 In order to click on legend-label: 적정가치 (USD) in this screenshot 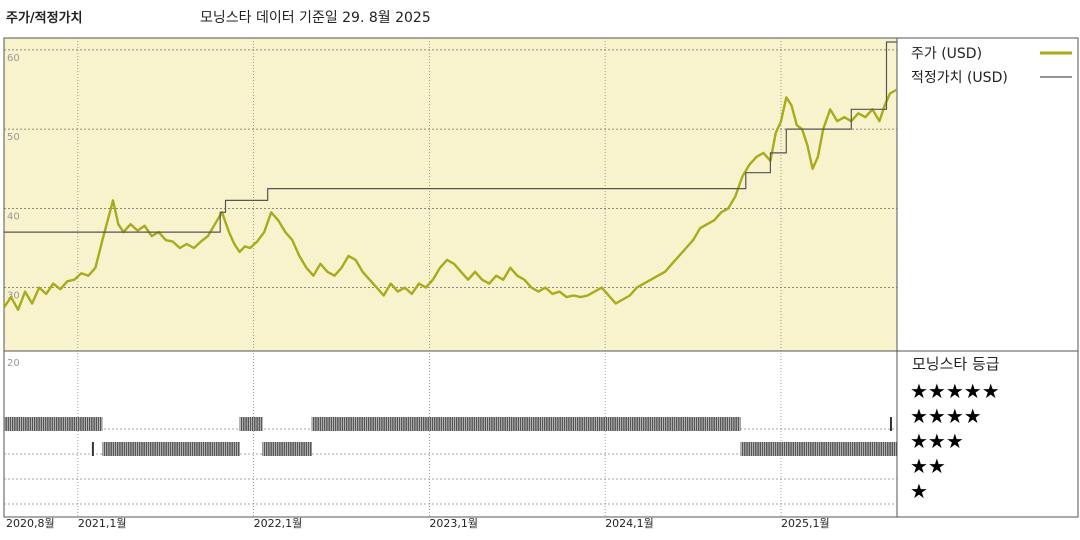, I will do `click(959, 78)`.